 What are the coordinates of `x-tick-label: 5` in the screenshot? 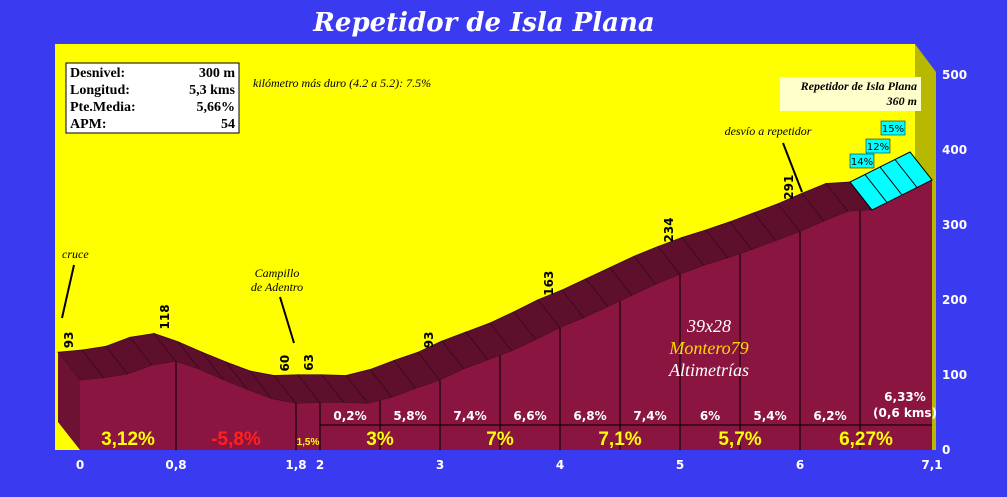 It's located at (680, 465).